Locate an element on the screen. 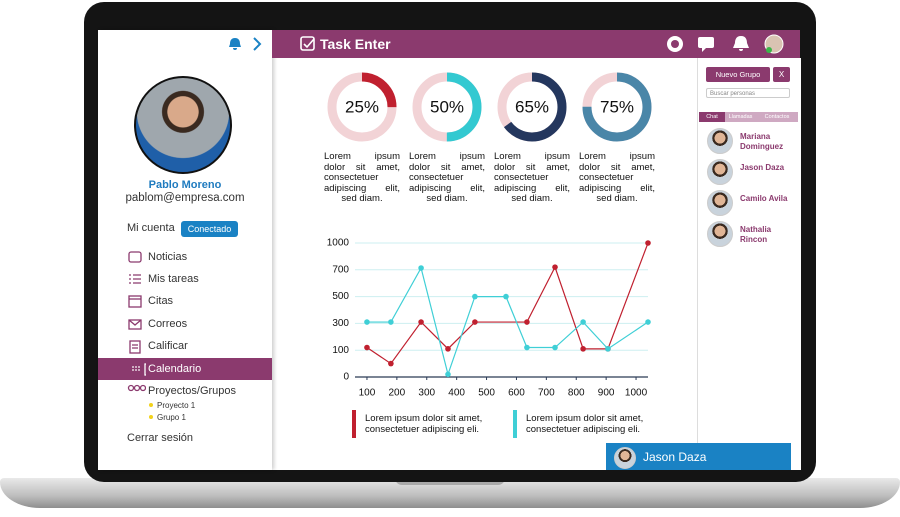 Image resolution: width=900 pixels, height=517 pixels. x-tick-label: 200 is located at coordinates (397, 393).